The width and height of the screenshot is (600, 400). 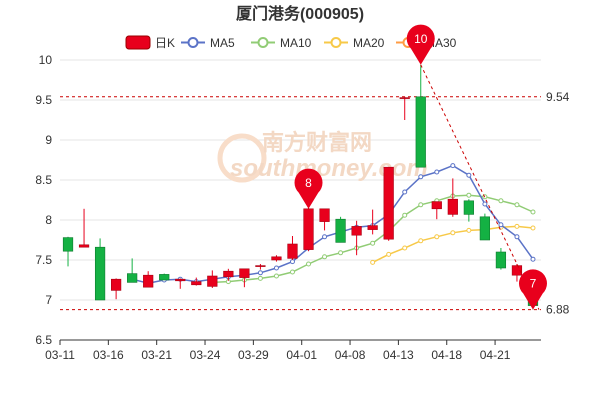 What do you see at coordinates (558, 97) in the screenshot?
I see `reference-line-label: 9.54` at bounding box center [558, 97].